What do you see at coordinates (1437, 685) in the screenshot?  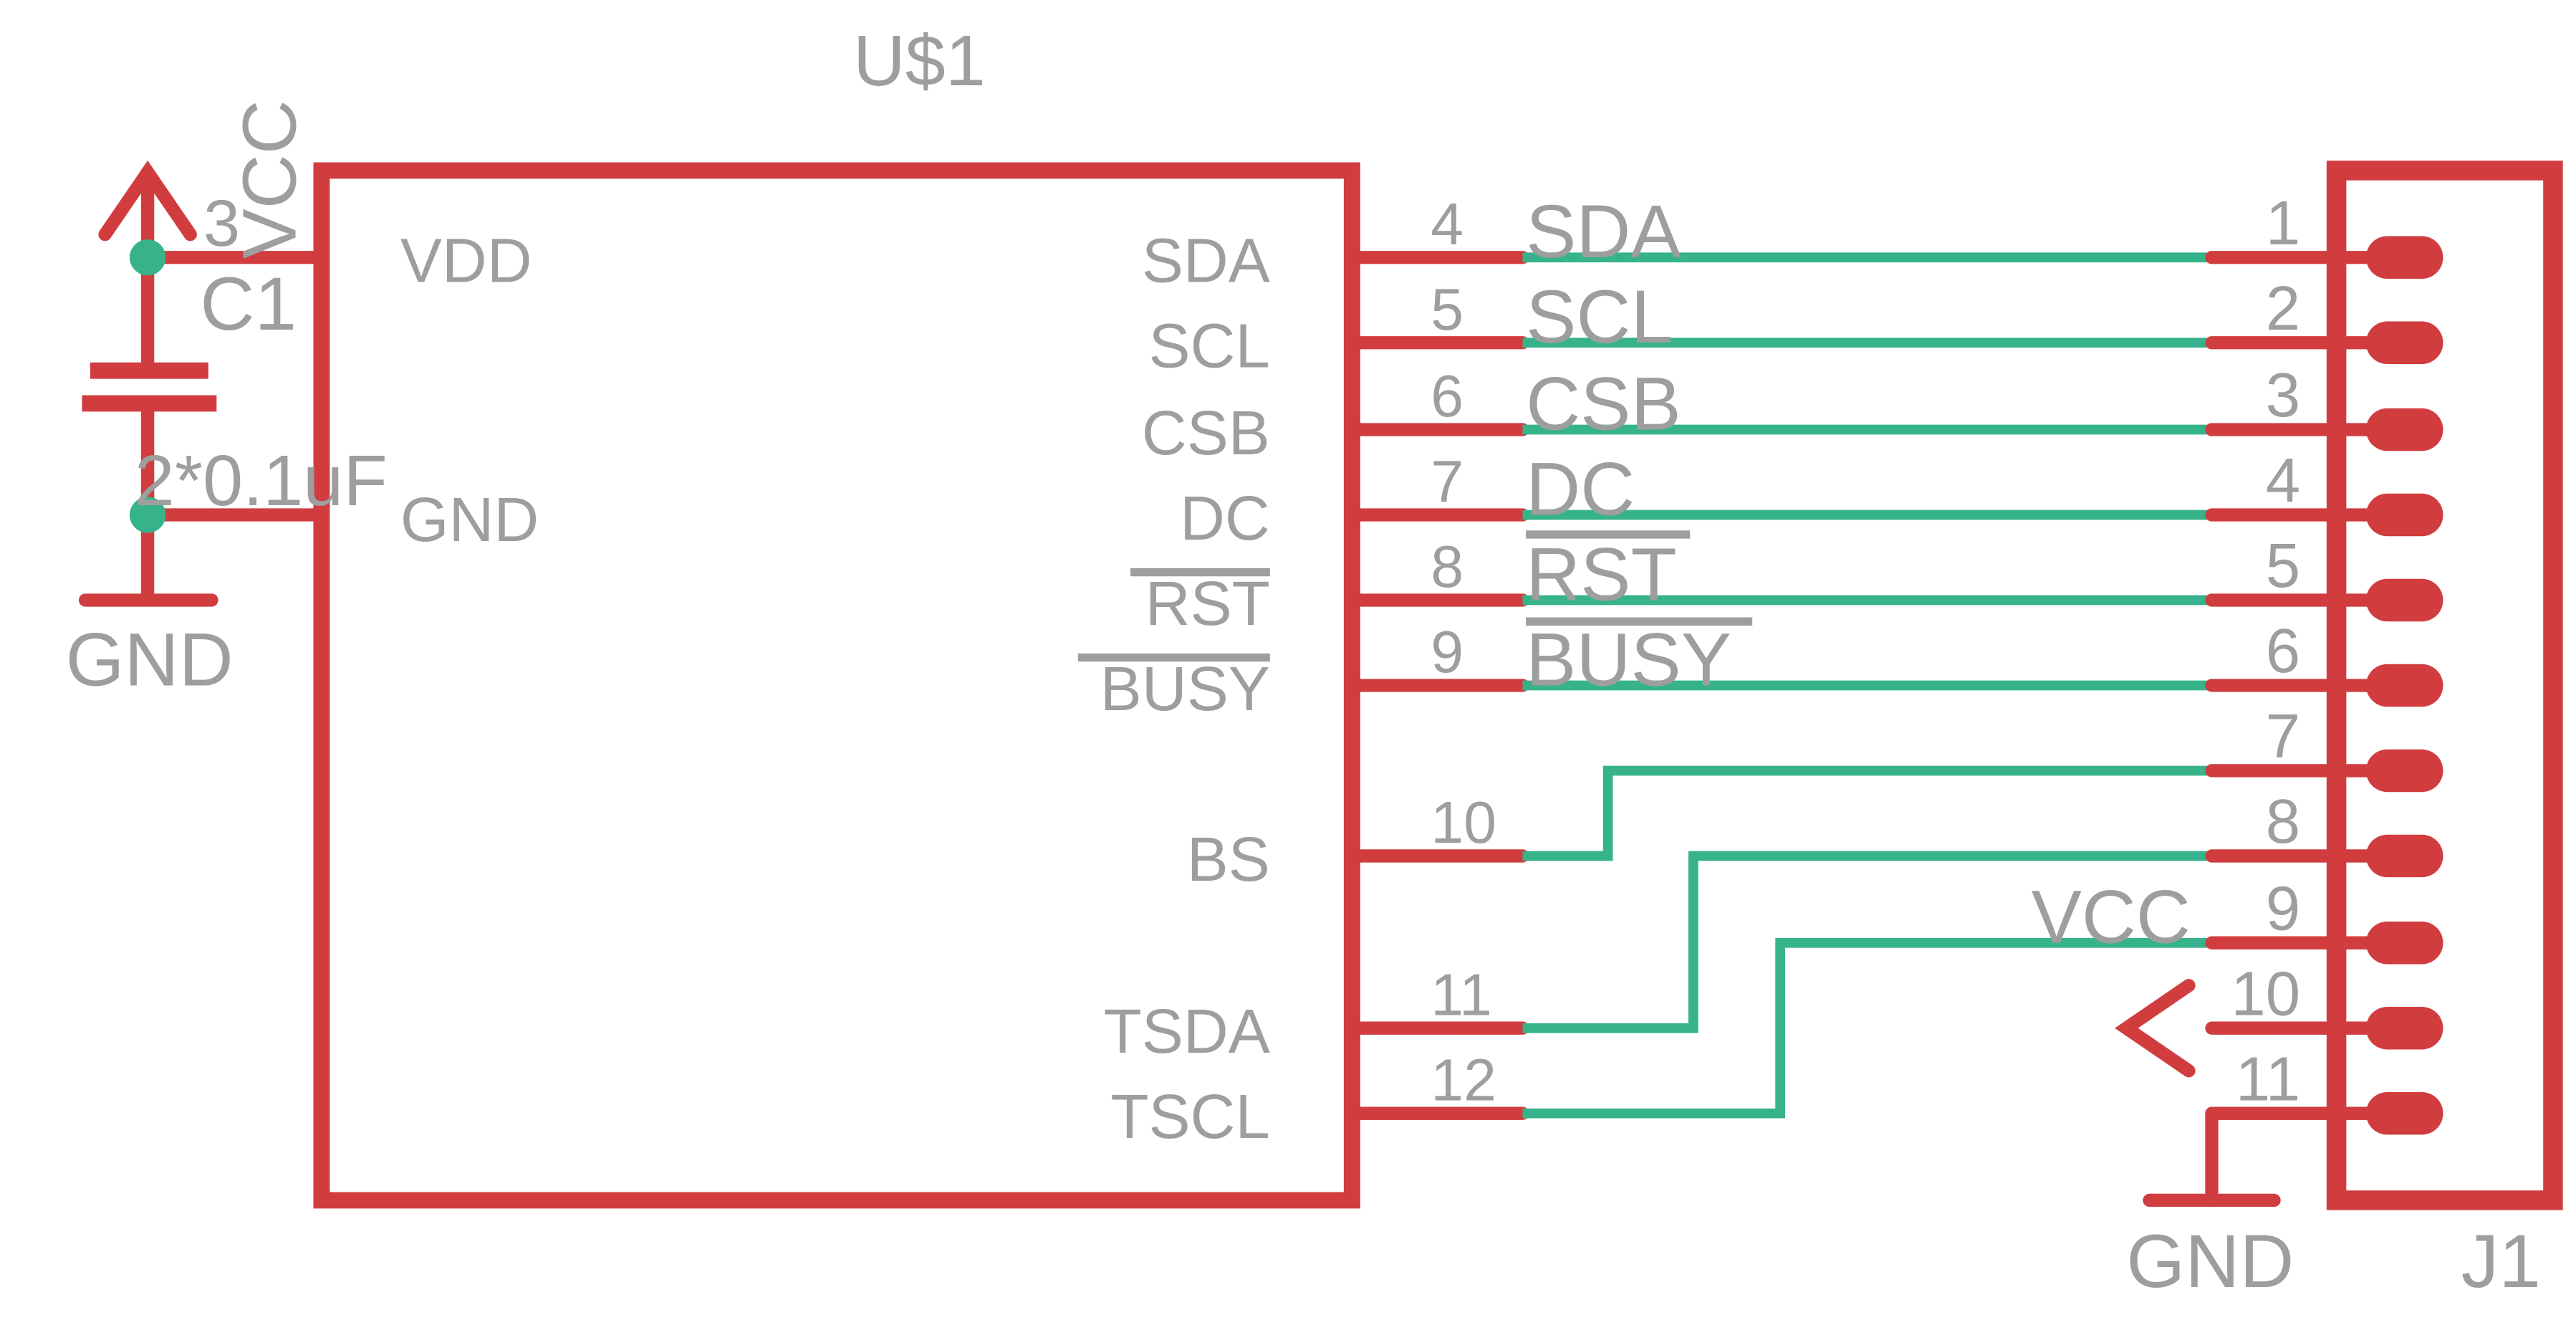 I see `u1-right-pin-lines` at bounding box center [1437, 685].